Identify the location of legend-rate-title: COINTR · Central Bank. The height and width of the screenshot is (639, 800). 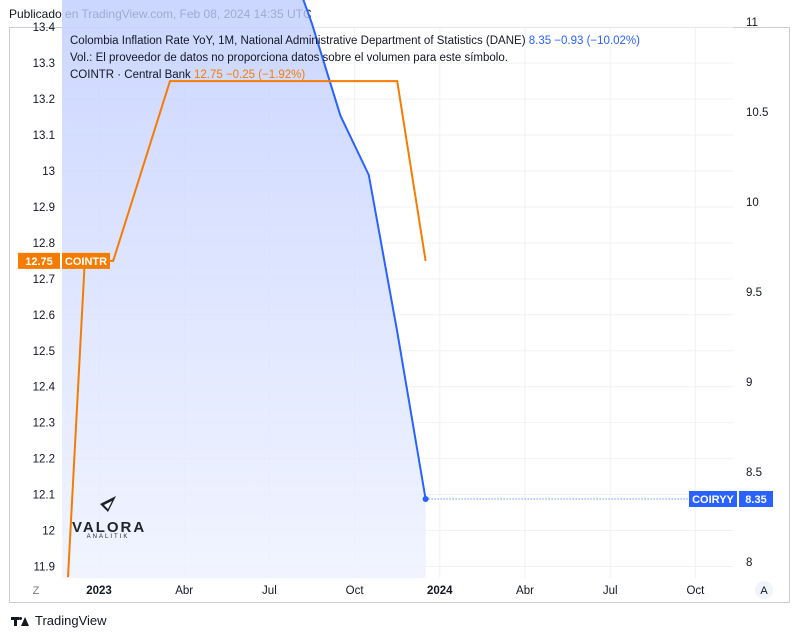
(130, 75).